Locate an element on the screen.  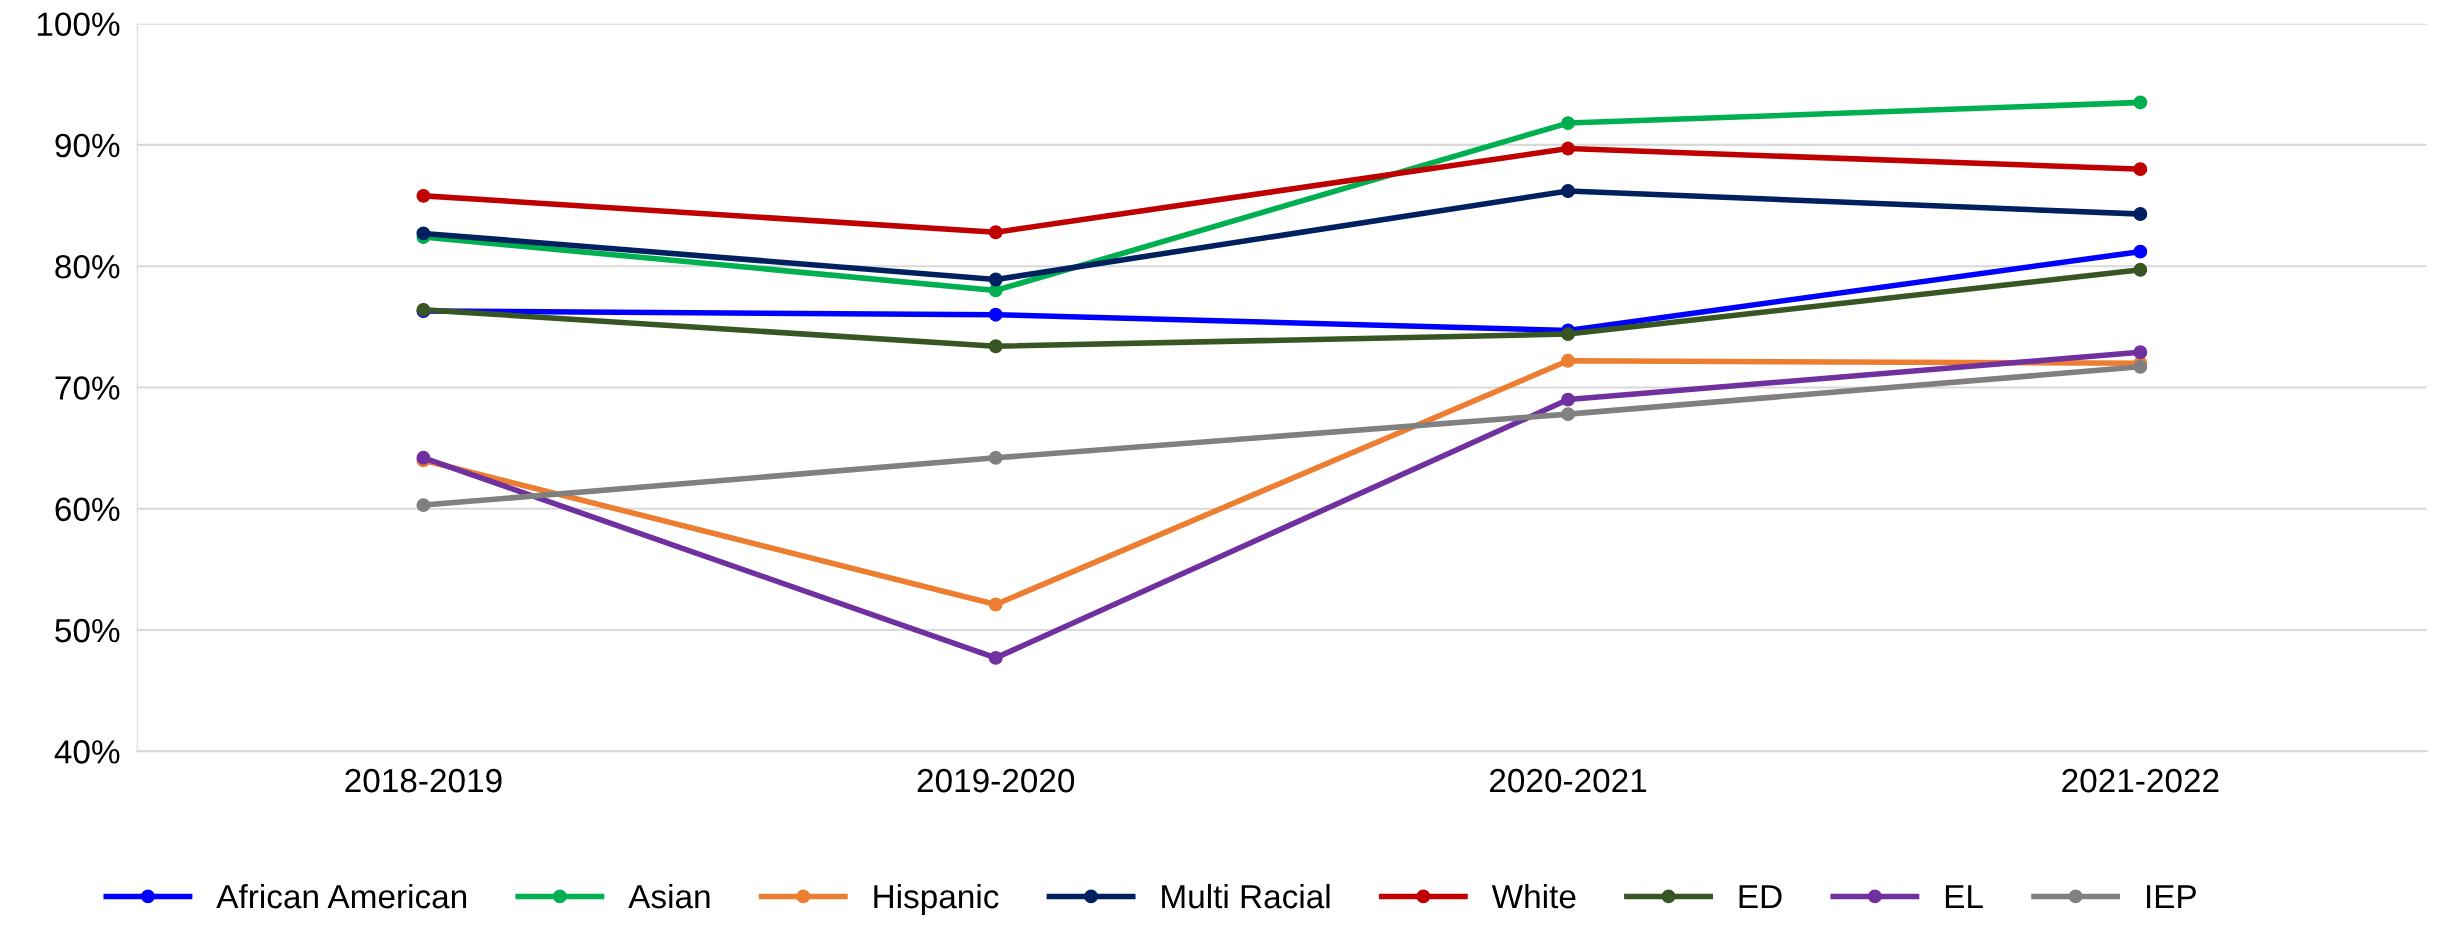
y-tick-label: 40% is located at coordinates (87, 752).